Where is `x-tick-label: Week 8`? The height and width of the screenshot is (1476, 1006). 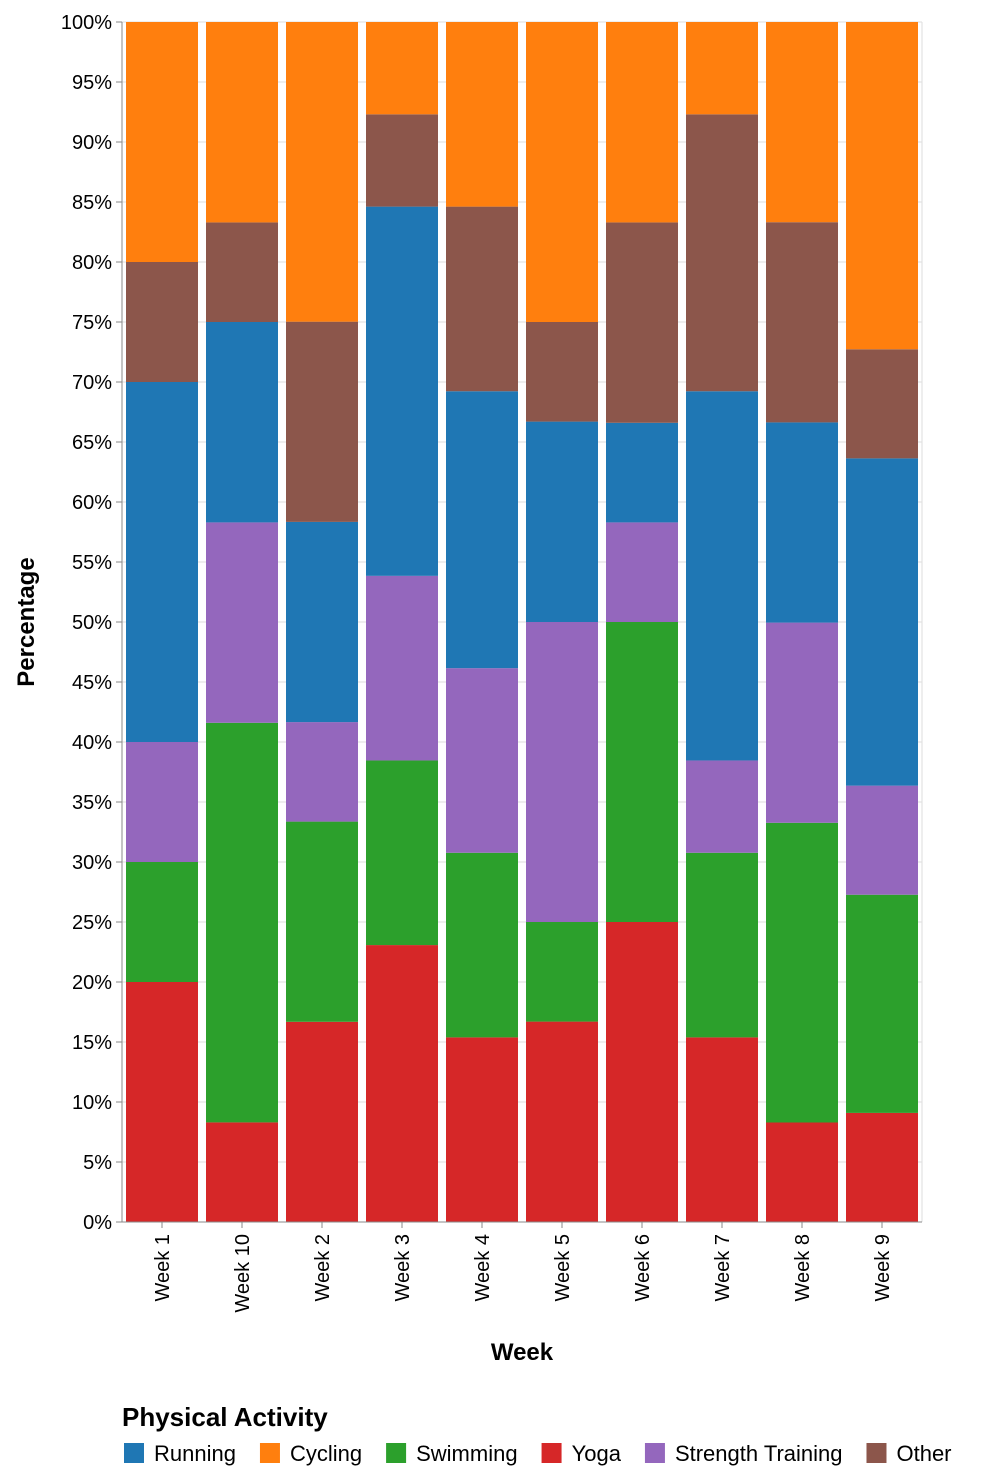 x-tick-label: Week 8 is located at coordinates (803, 1267).